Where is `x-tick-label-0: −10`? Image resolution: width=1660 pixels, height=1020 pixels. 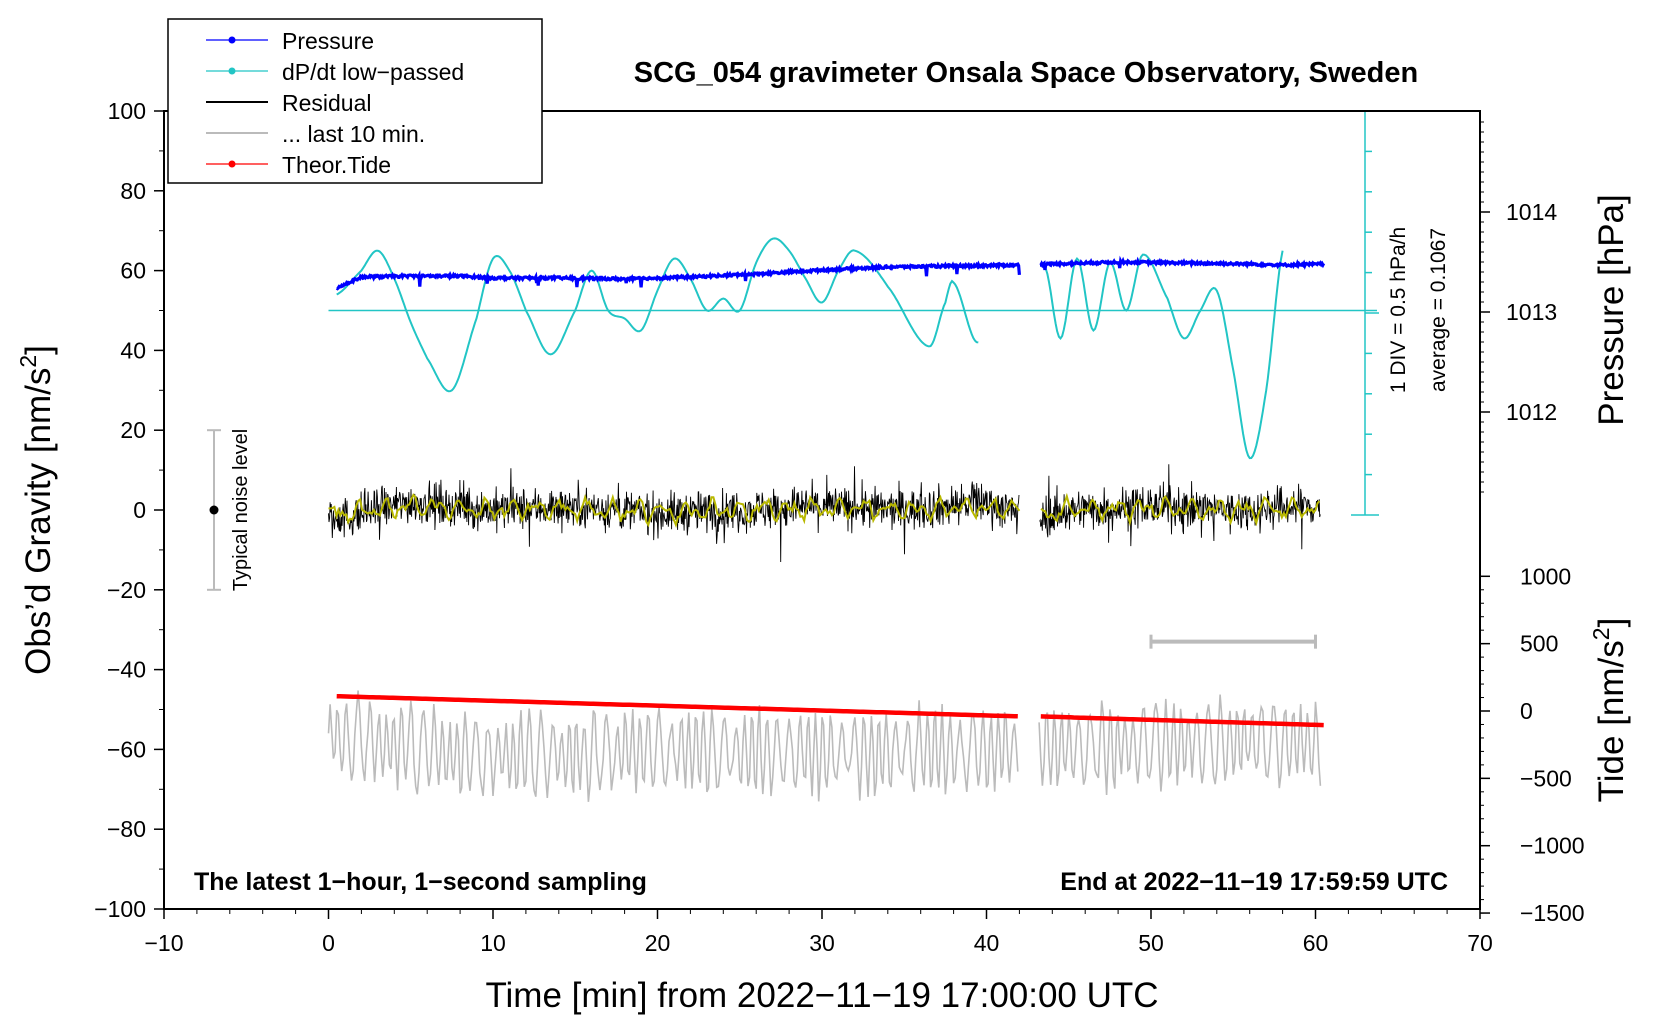 x-tick-label-0: −10 is located at coordinates (163, 943).